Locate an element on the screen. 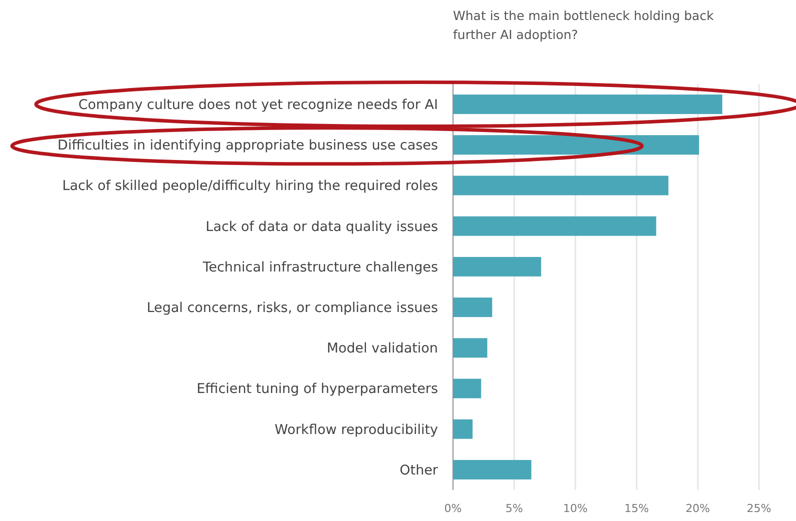 Image resolution: width=796 pixels, height=521 pixels. y-tick-label: Workflow reproducibility is located at coordinates (356, 430).